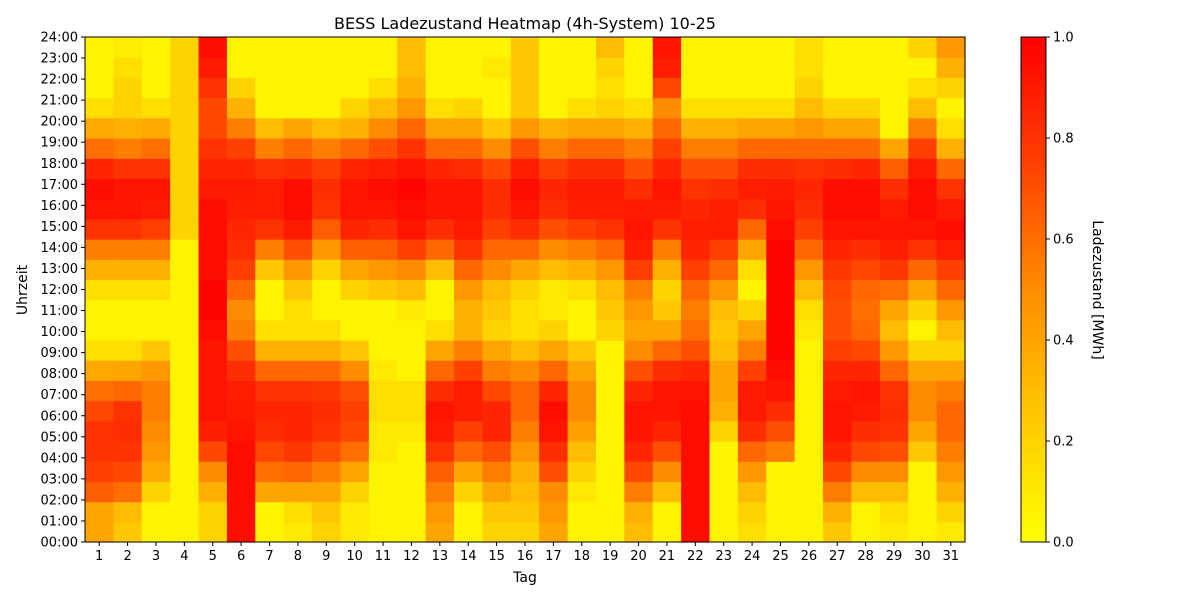  What do you see at coordinates (355, 128) in the screenshot?
I see `heatmap-cell-day10-h20` at bounding box center [355, 128].